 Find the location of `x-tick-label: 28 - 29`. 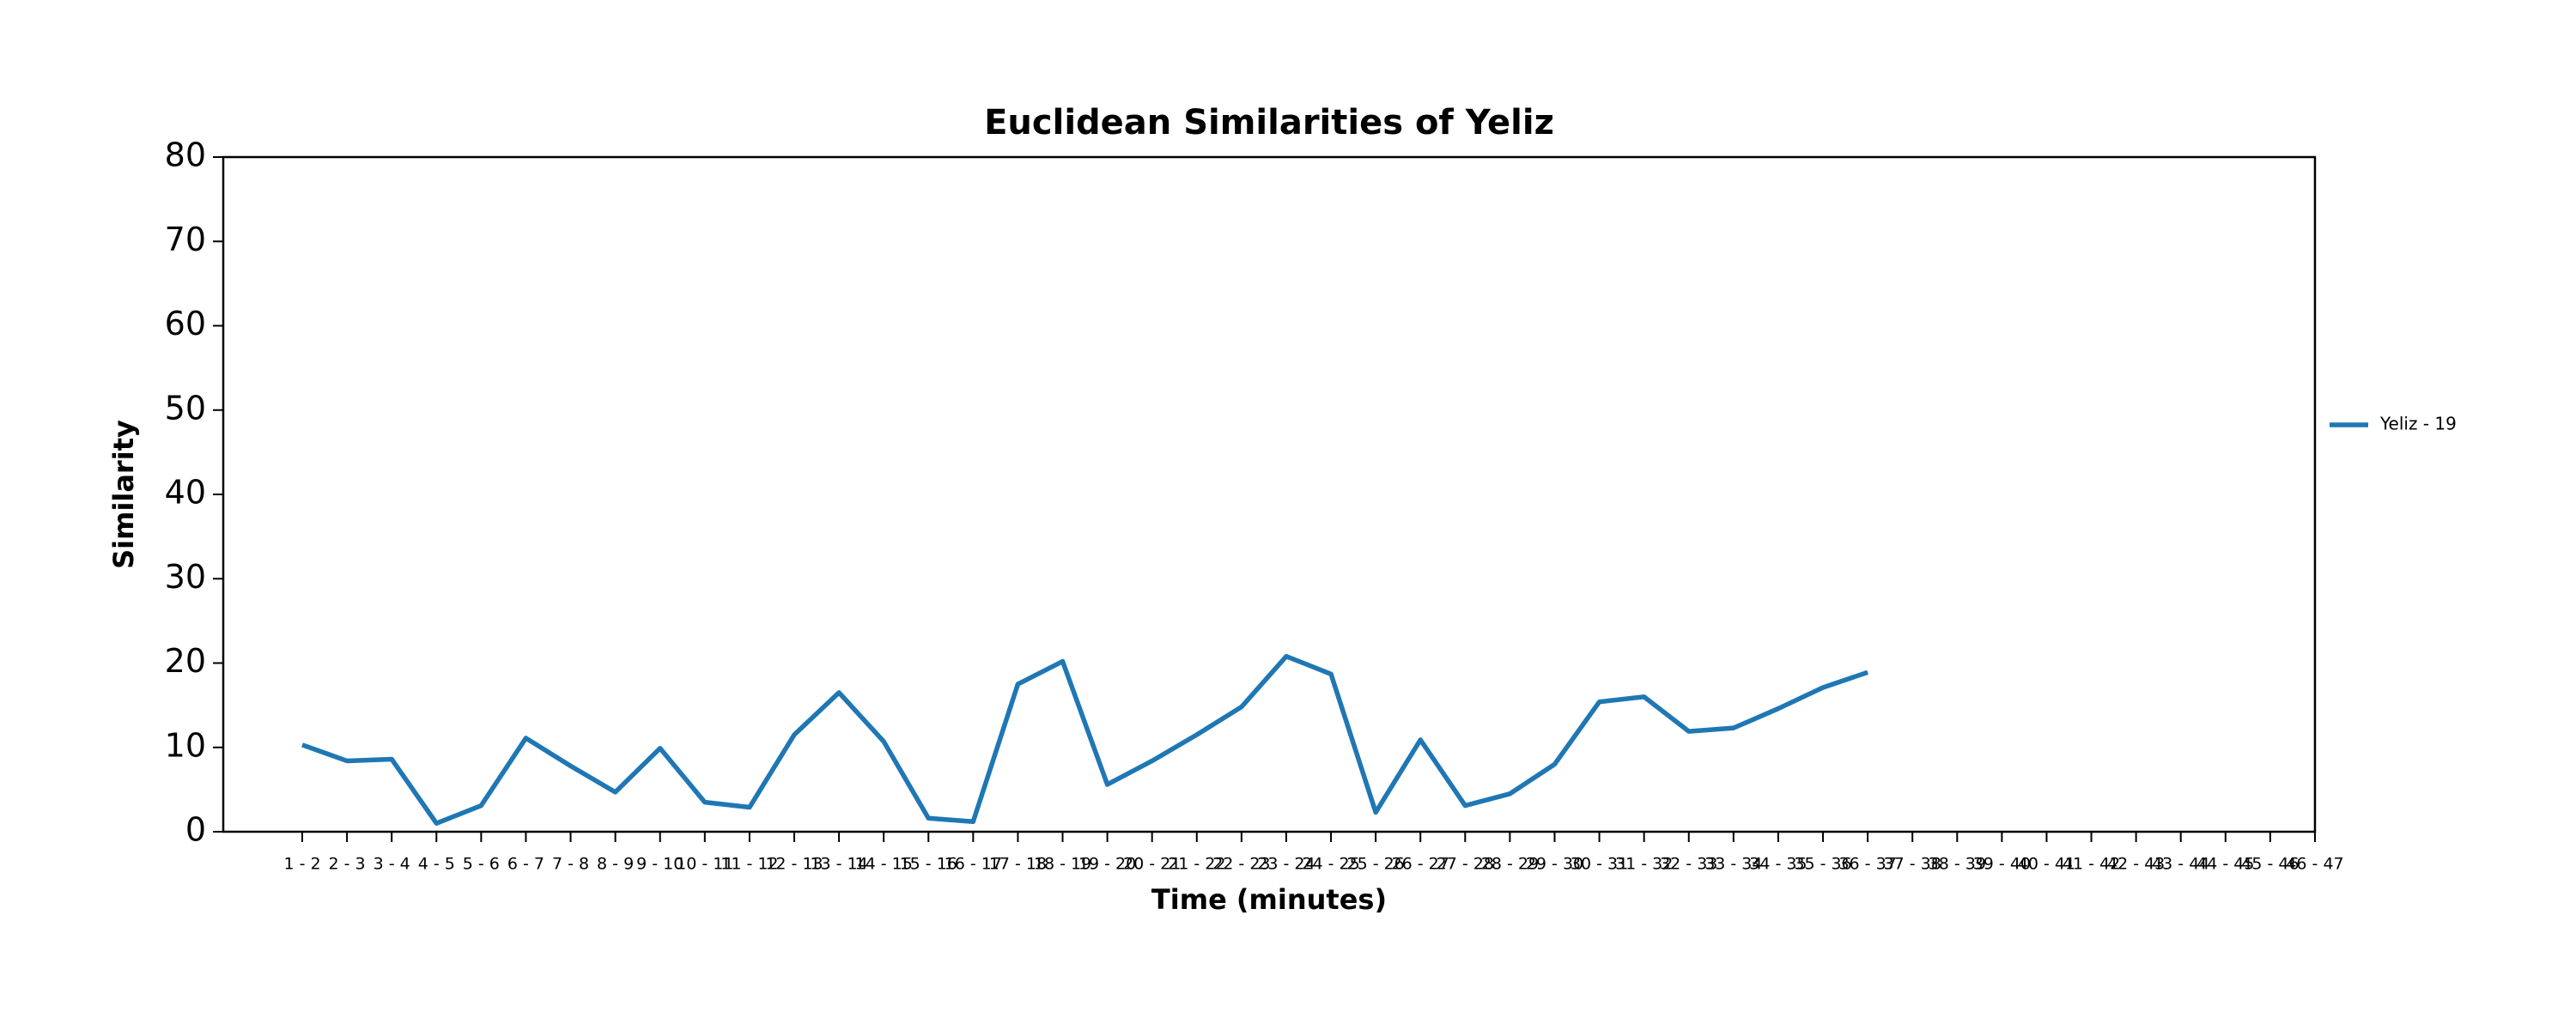

x-tick-label: 28 - 29 is located at coordinates (1510, 864).